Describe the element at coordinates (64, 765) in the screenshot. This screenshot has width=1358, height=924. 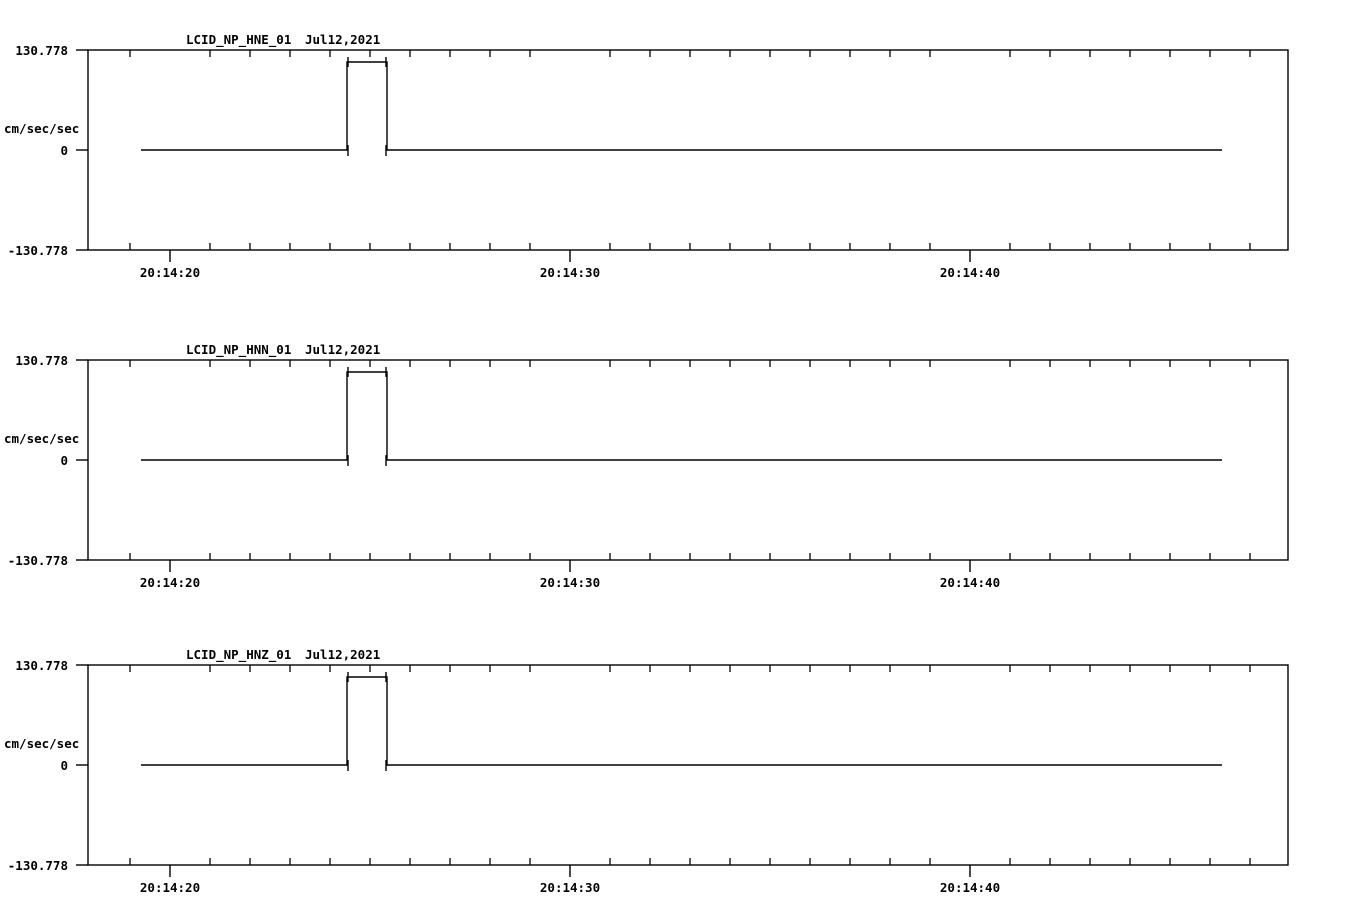
I see `y-axis-label-zero-hnz: 0` at that location.